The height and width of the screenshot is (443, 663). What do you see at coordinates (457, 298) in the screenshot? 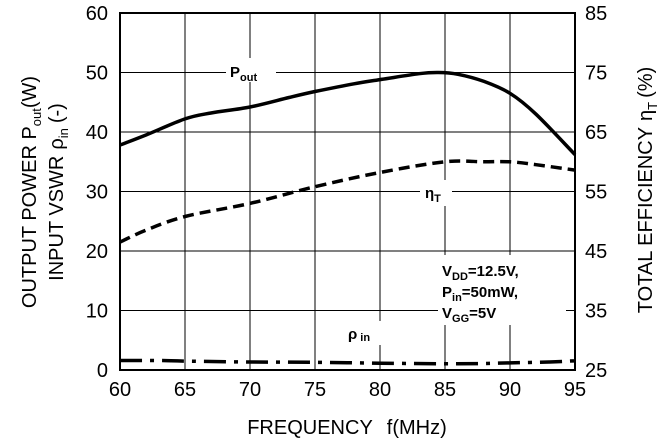
I see `cond2-sub: in` at bounding box center [457, 298].